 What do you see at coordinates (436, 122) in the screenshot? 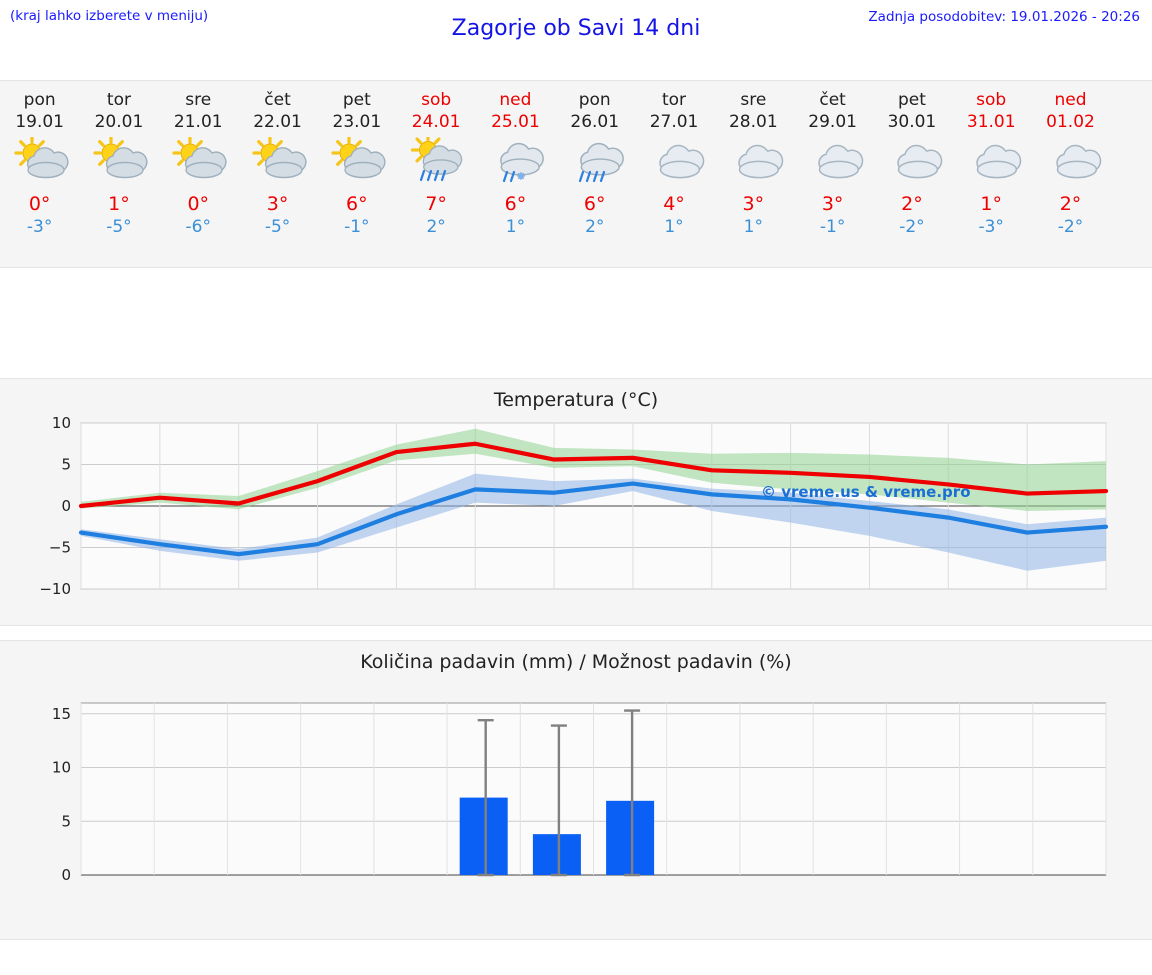
I see `day-date: 24.01` at bounding box center [436, 122].